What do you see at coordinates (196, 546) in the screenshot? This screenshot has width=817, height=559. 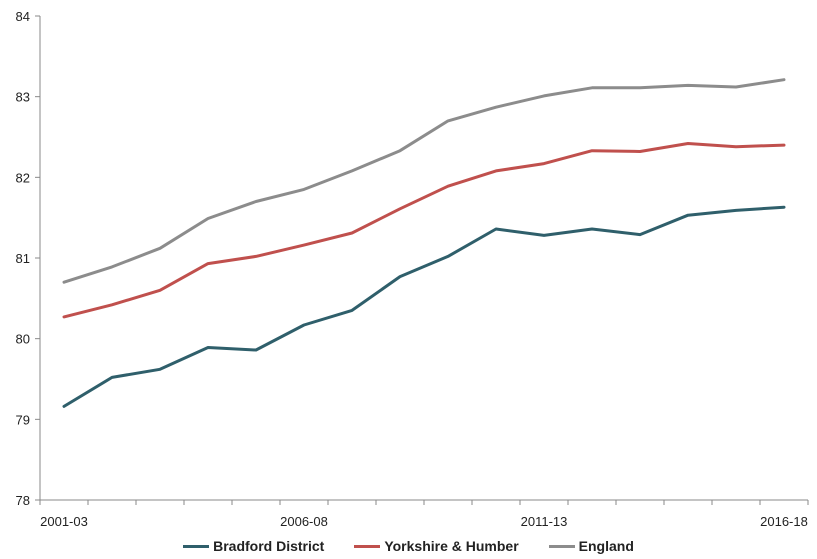 I see `legend-swatch-bradford-district` at bounding box center [196, 546].